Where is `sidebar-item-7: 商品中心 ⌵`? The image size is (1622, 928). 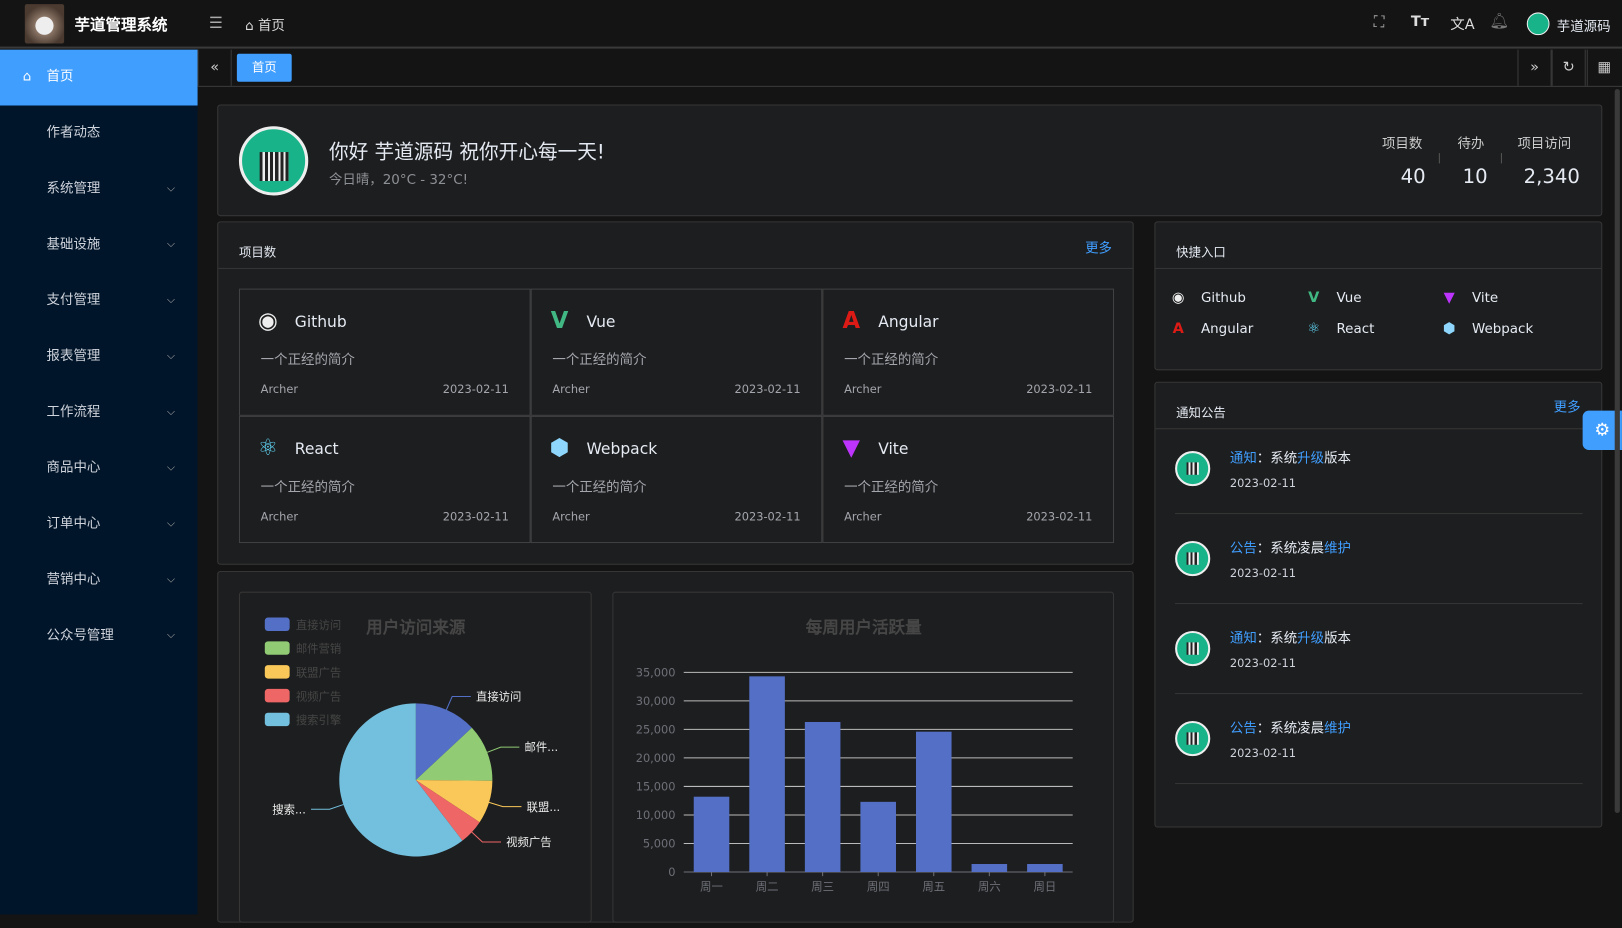 sidebar-item-7: 商品中心 ⌵ is located at coordinates (99, 469).